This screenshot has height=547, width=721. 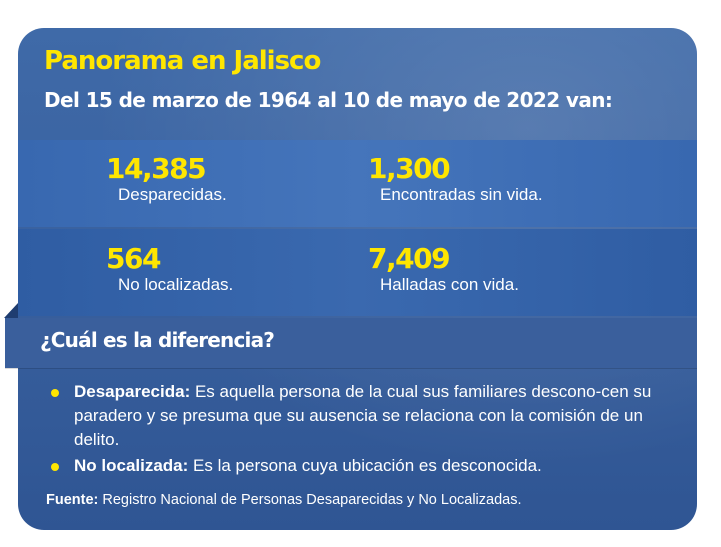 I want to click on source-label: Fuente:, so click(x=72, y=500).